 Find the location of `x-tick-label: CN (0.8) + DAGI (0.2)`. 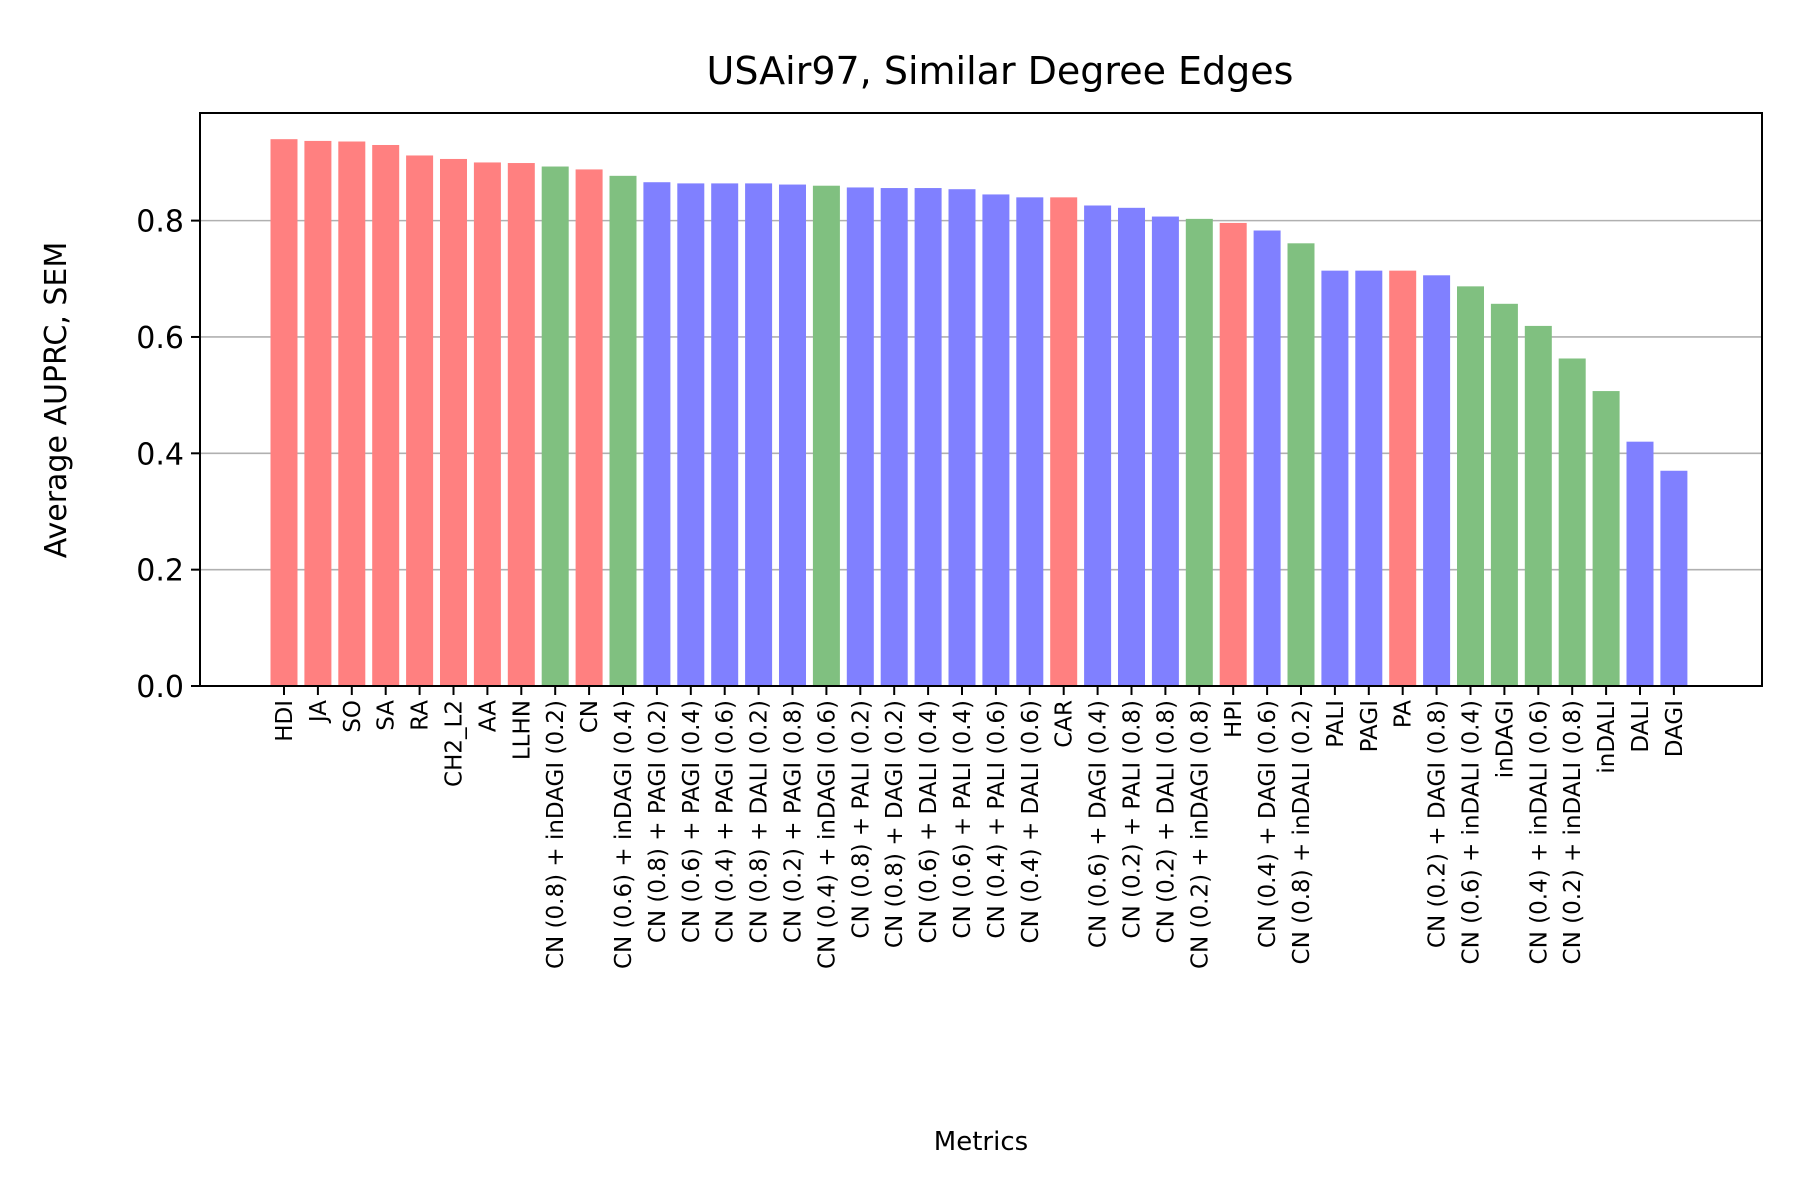

x-tick-label: CN (0.8) + DAGI (0.2) is located at coordinates (895, 824).